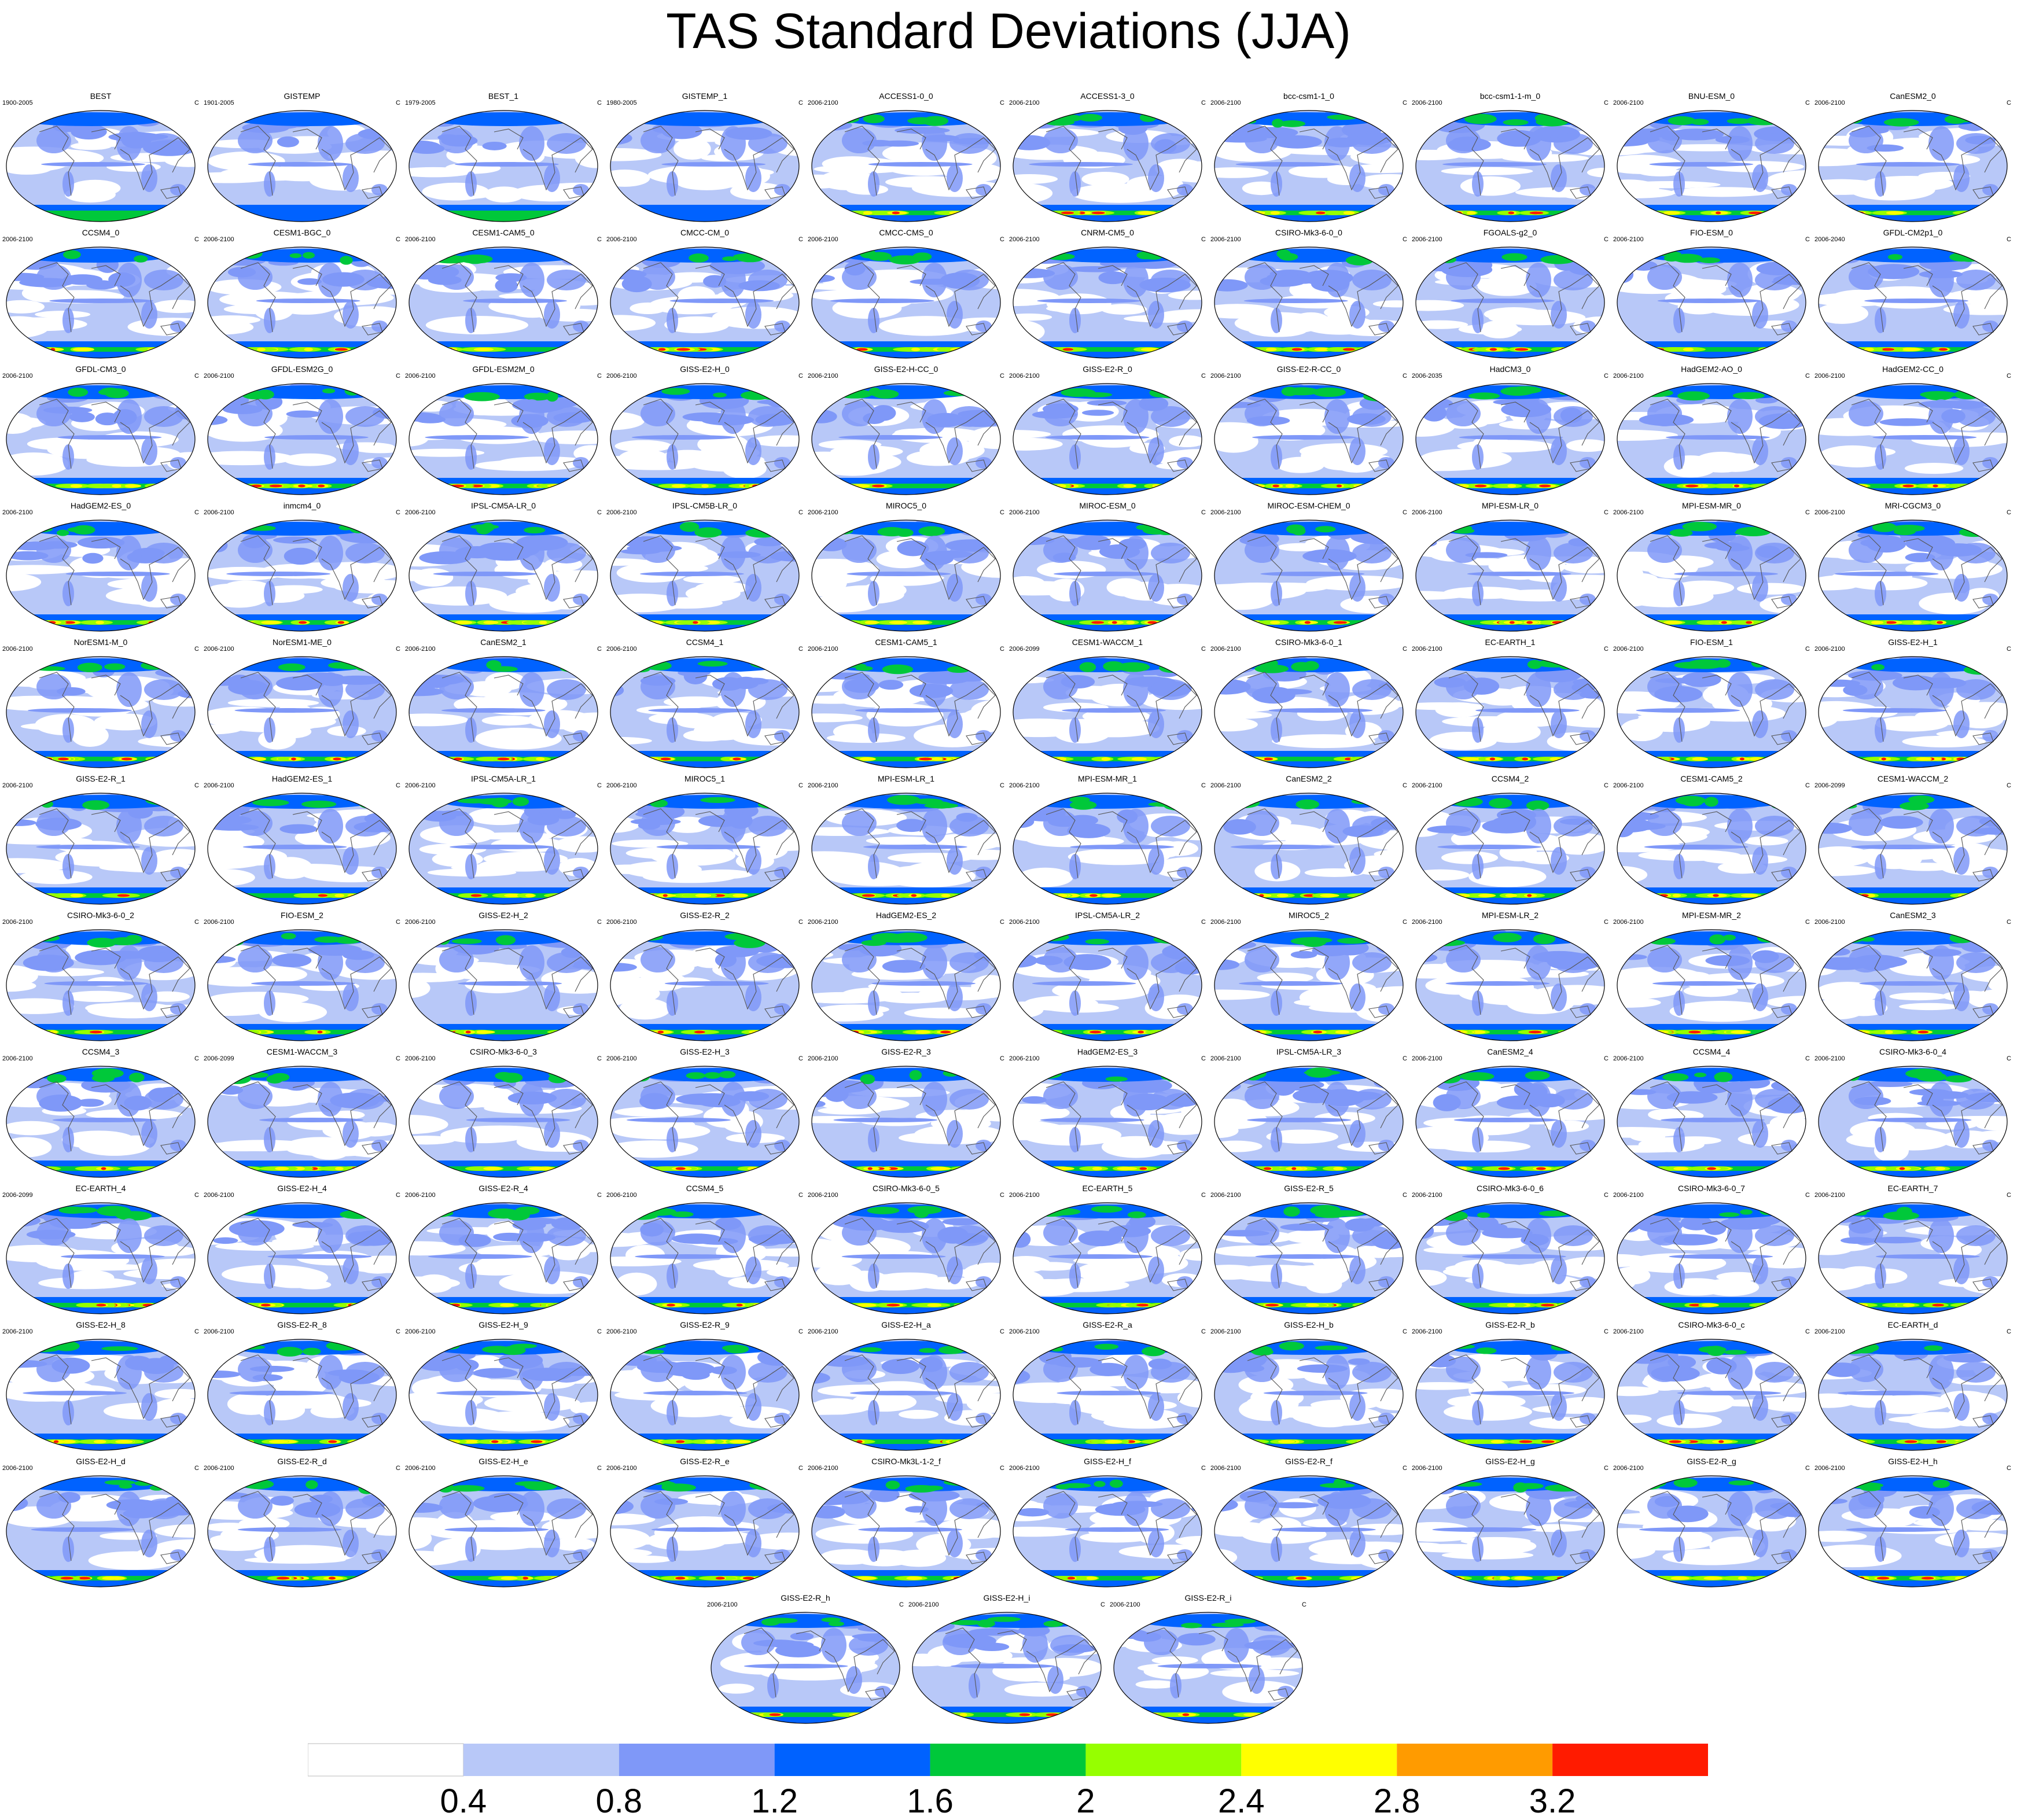 The image size is (2017, 1820). Describe the element at coordinates (1008, 1760) in the screenshot. I see `colorbar` at that location.